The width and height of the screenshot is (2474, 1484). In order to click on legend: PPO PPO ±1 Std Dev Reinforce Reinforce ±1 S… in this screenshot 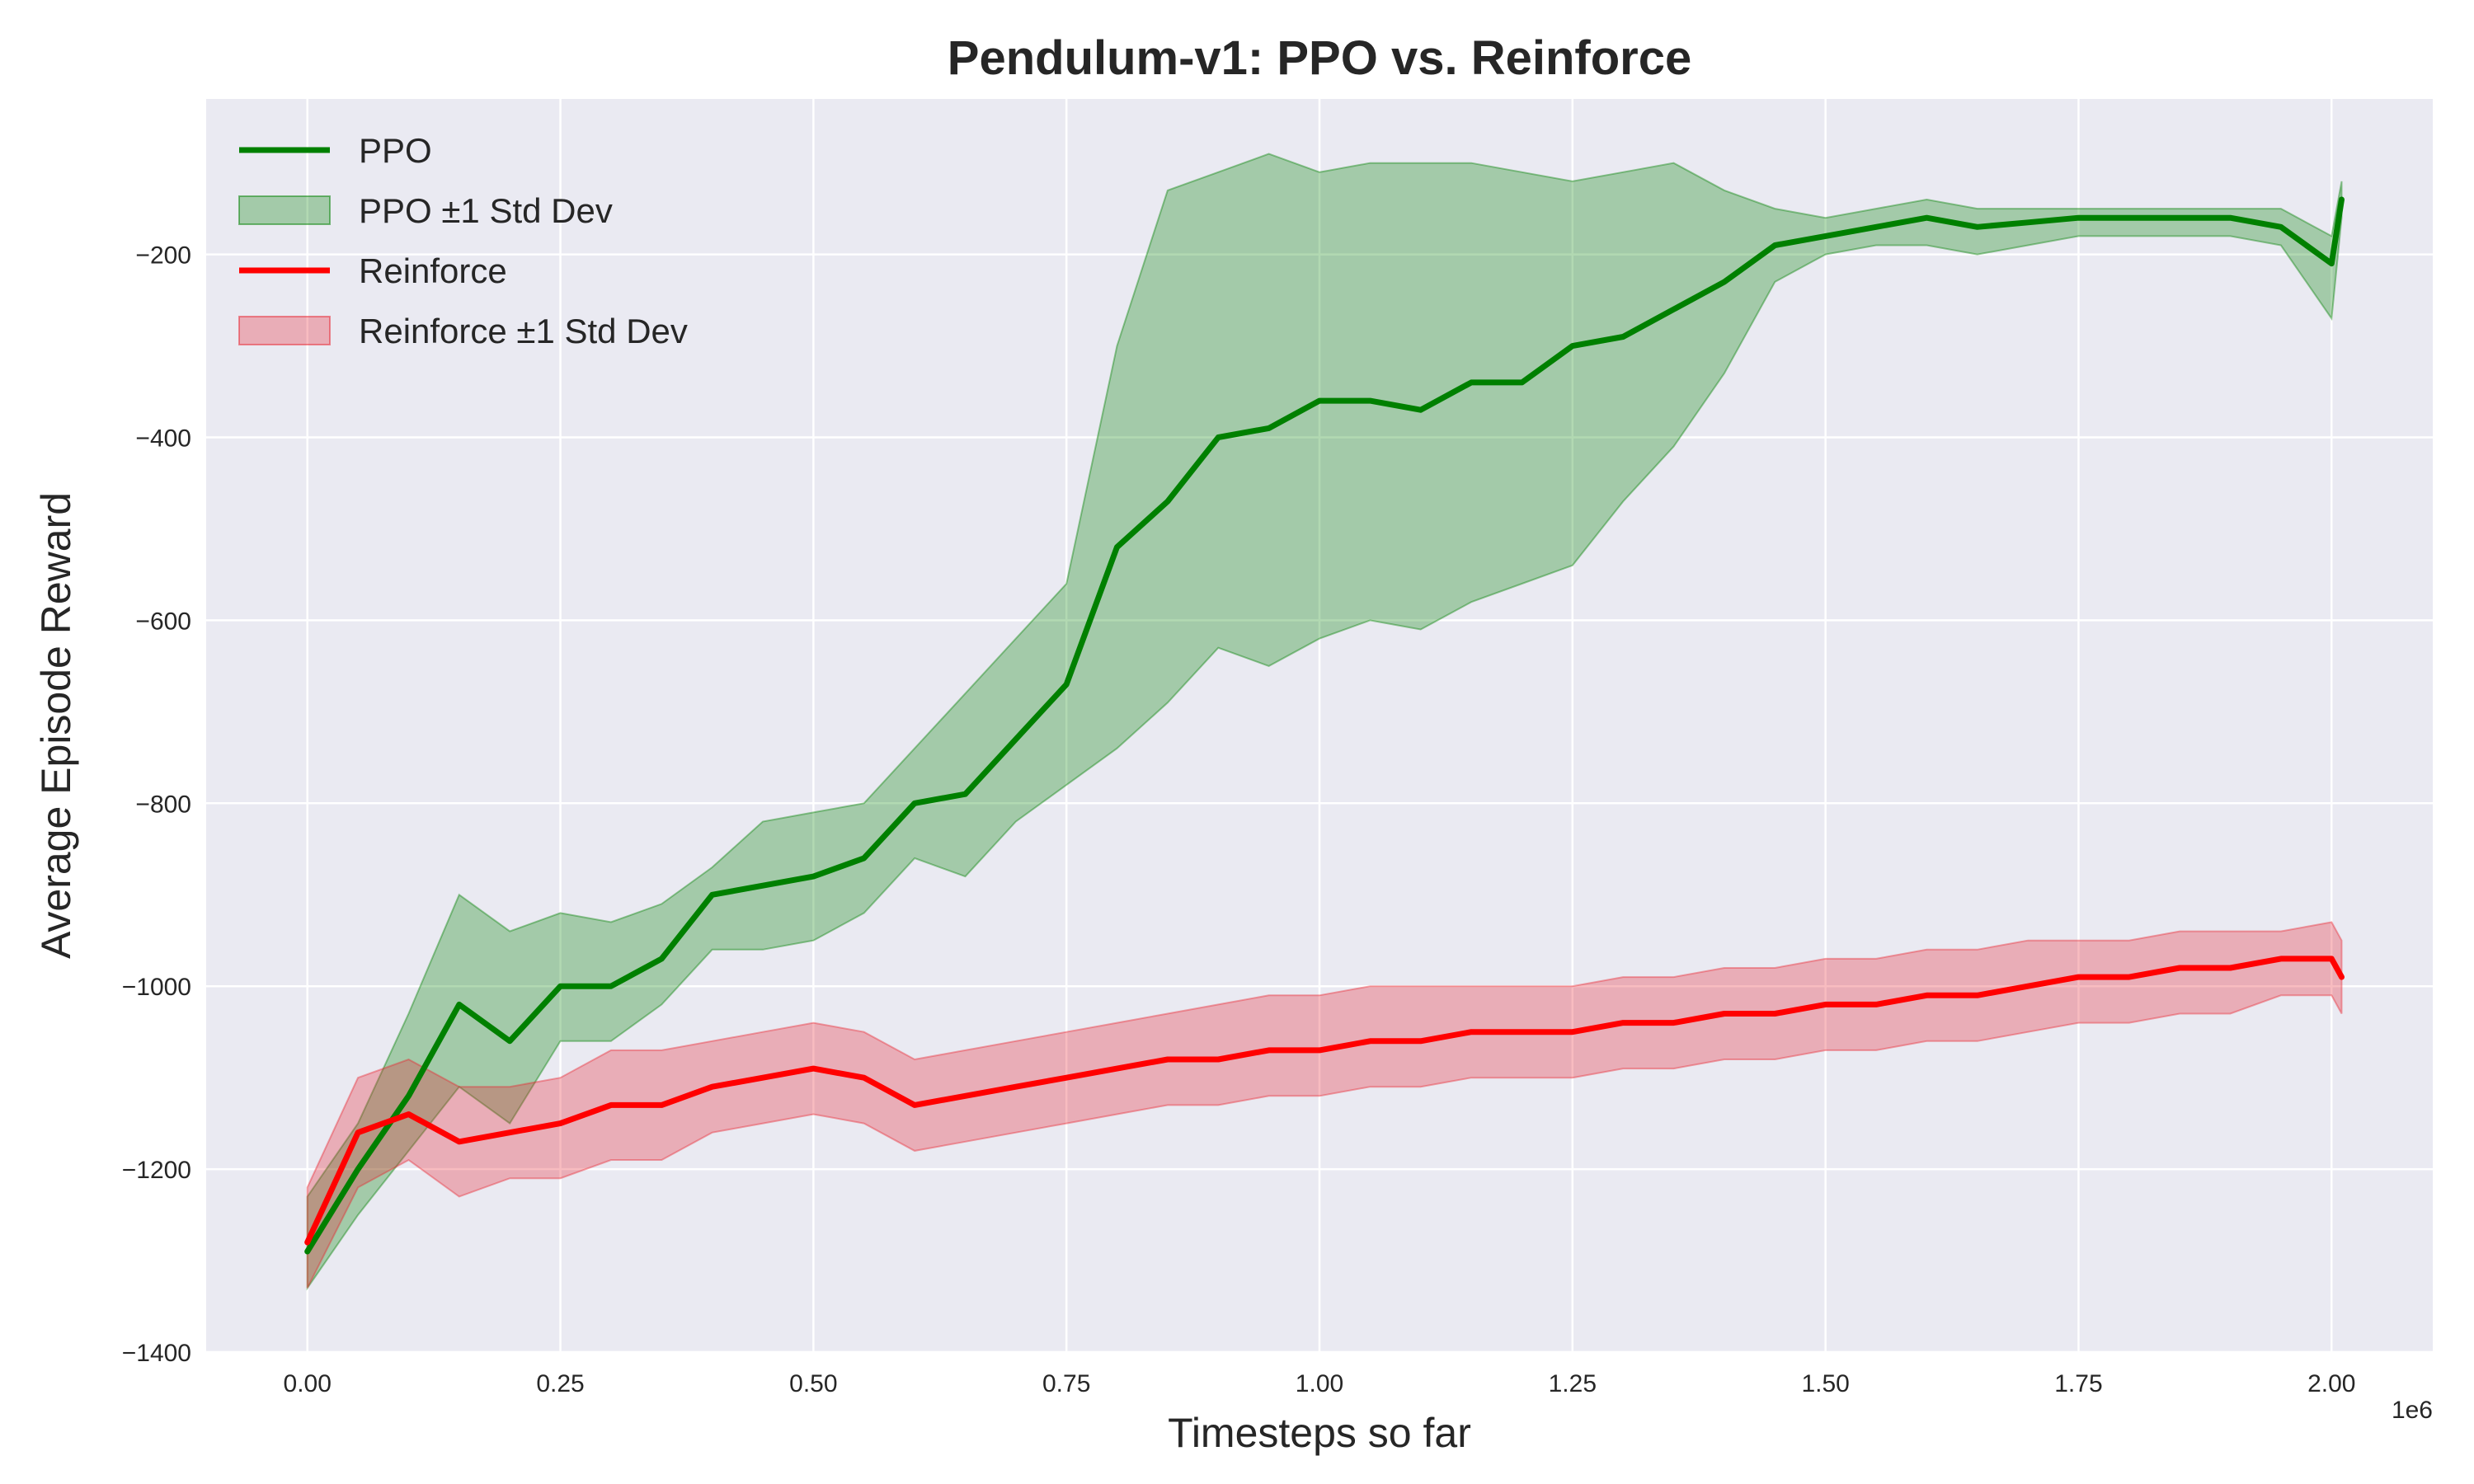, I will do `click(463, 240)`.